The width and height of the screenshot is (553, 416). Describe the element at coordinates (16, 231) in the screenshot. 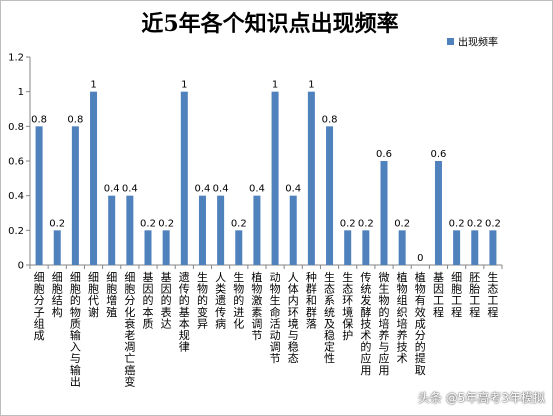

I see `y-tick-label: 0.2` at that location.